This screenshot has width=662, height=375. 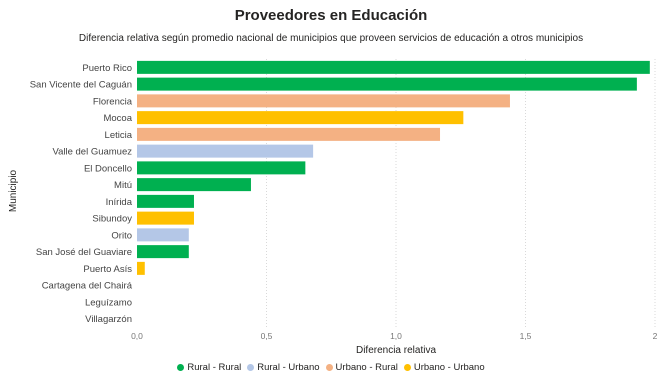 What do you see at coordinates (92, 152) in the screenshot?
I see `category-label: Valle del Guamuez` at bounding box center [92, 152].